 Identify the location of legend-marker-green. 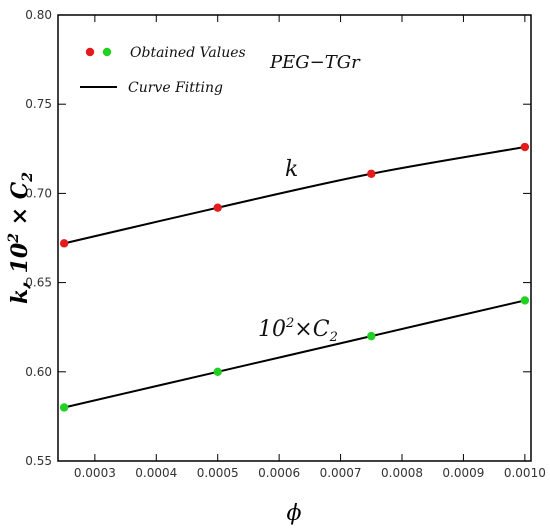
(107, 52).